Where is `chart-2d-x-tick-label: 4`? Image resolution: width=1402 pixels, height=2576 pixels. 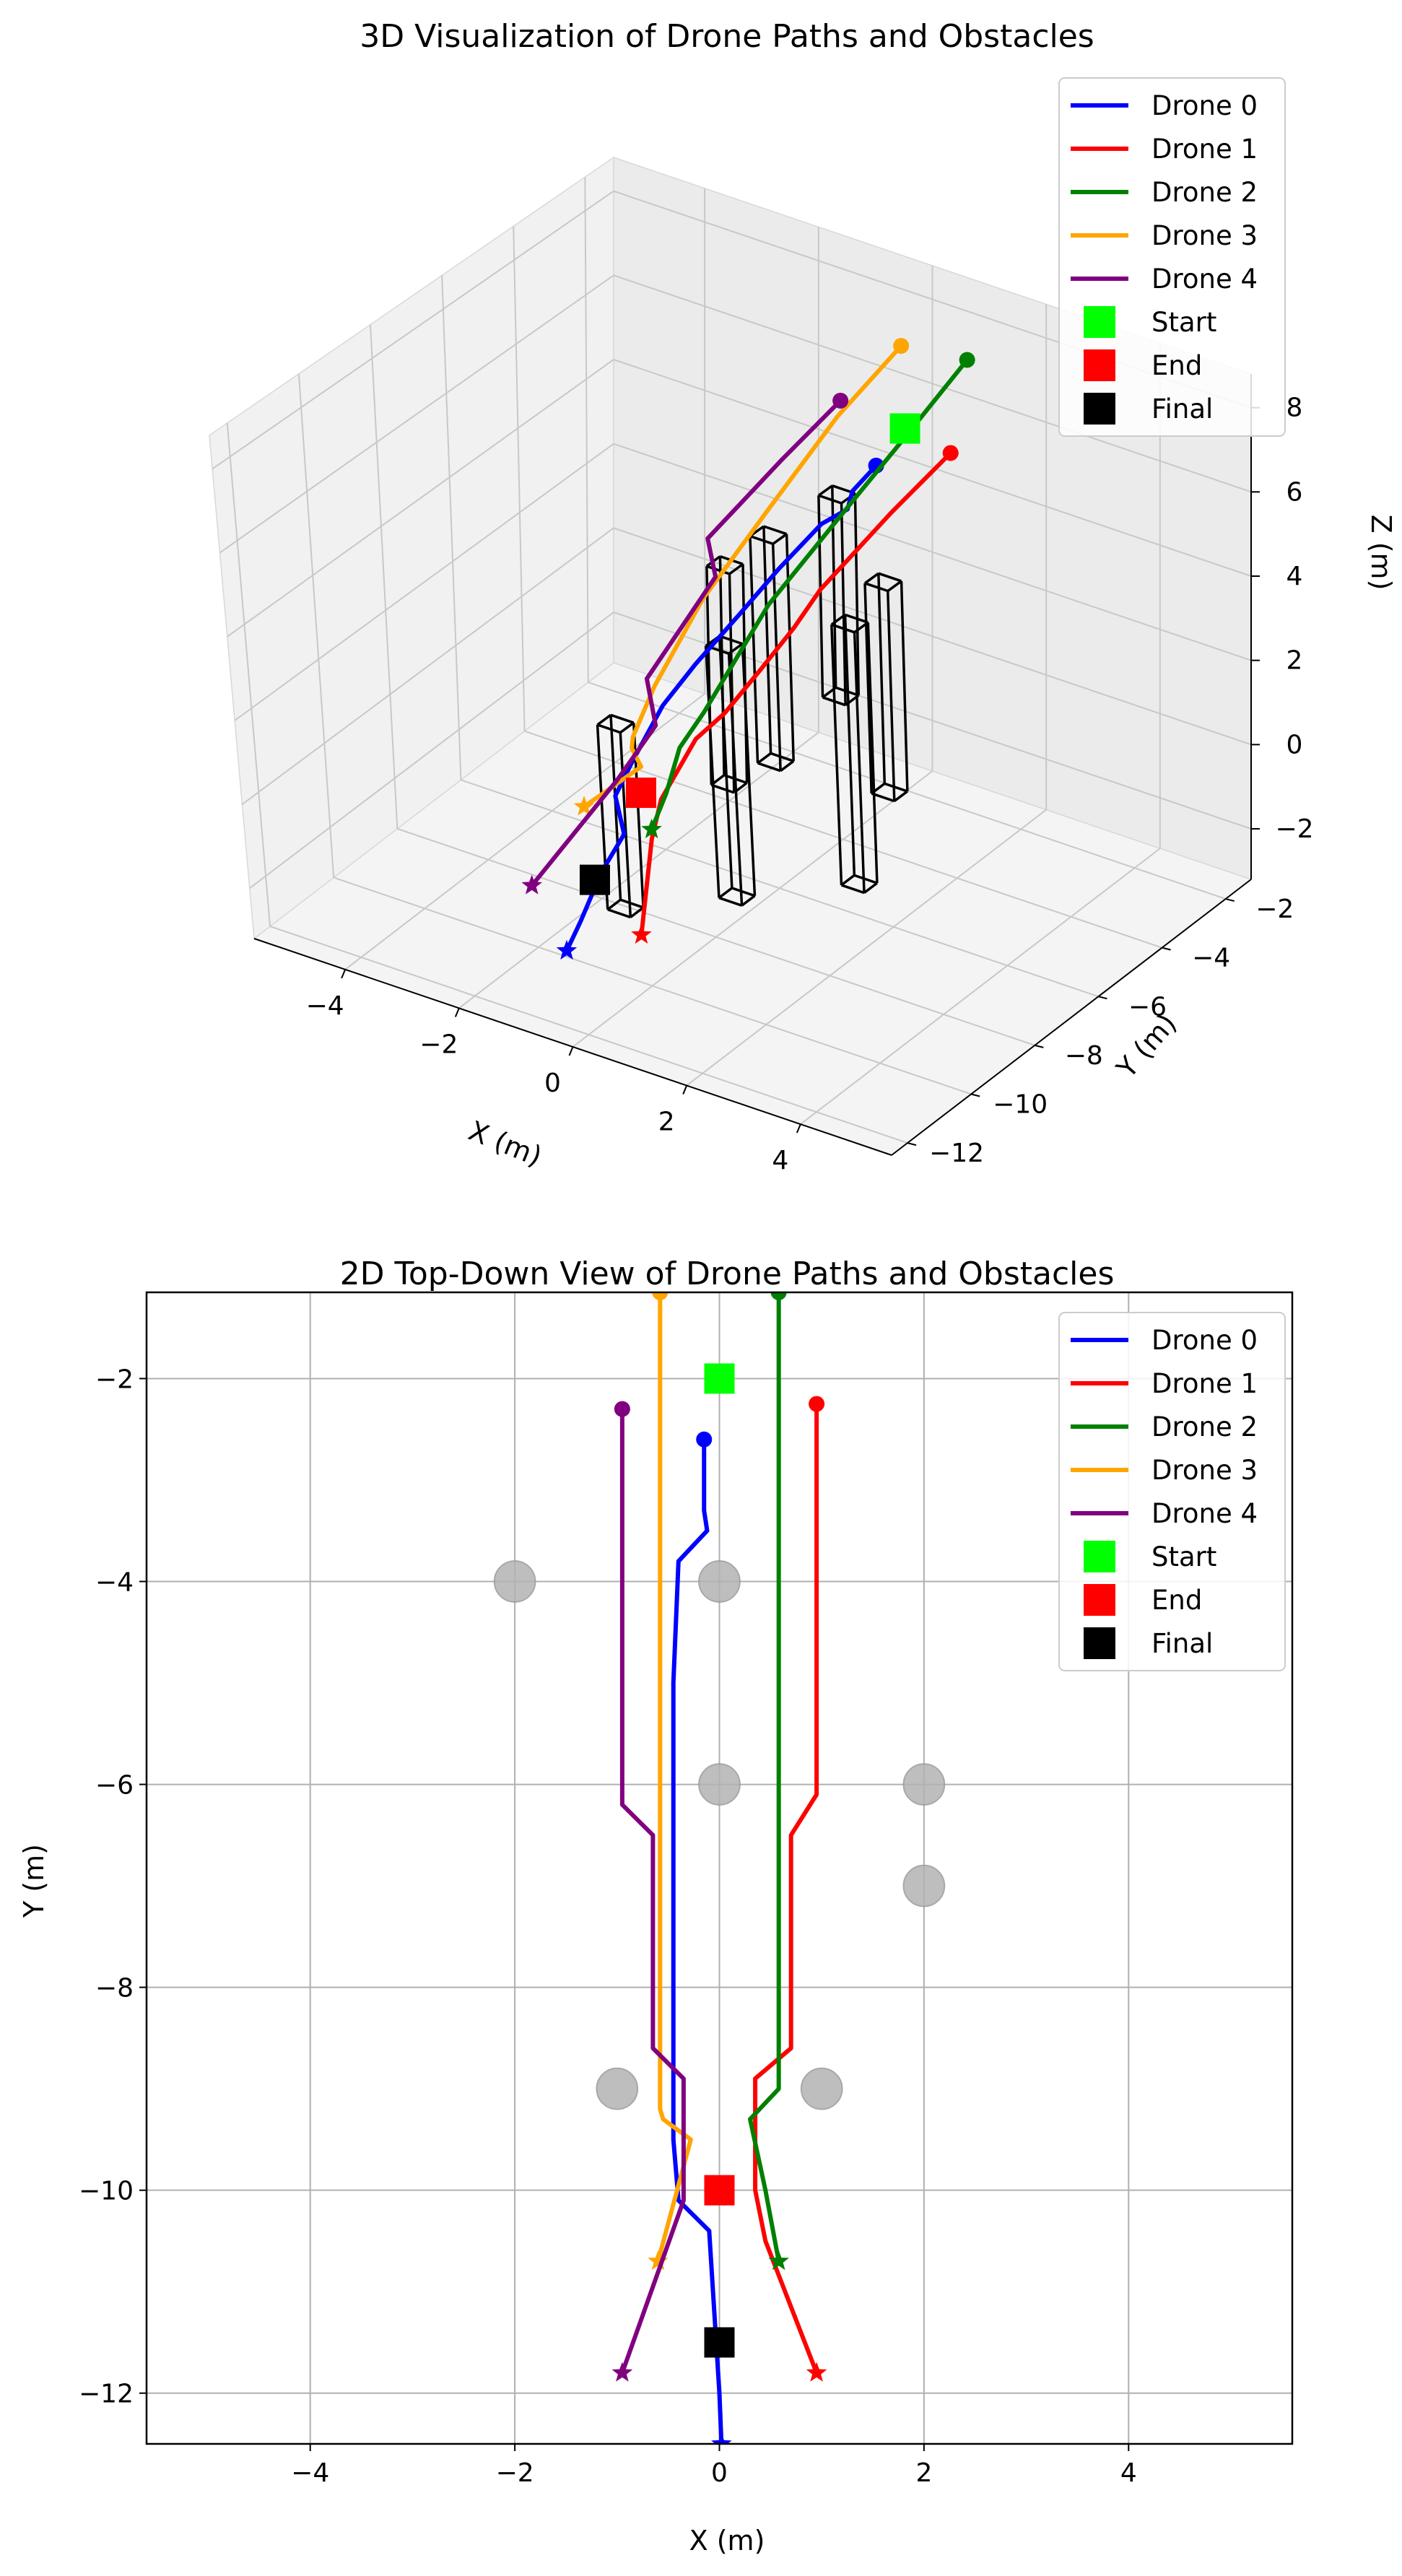
chart-2d-x-tick-label: 4 is located at coordinates (1128, 2473).